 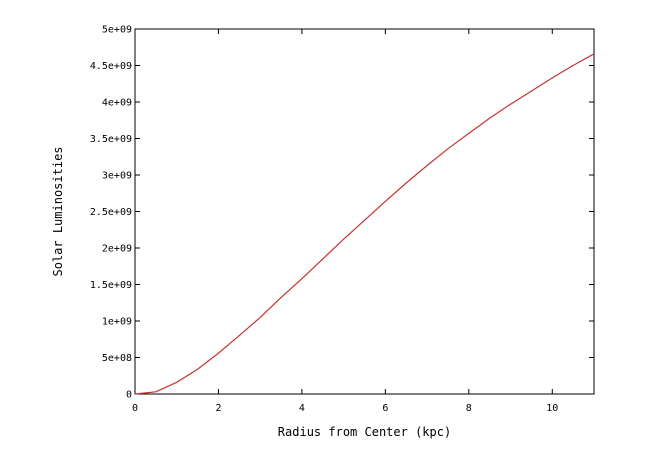 What do you see at coordinates (129, 395) in the screenshot?
I see `y-tick-label: 0` at bounding box center [129, 395].